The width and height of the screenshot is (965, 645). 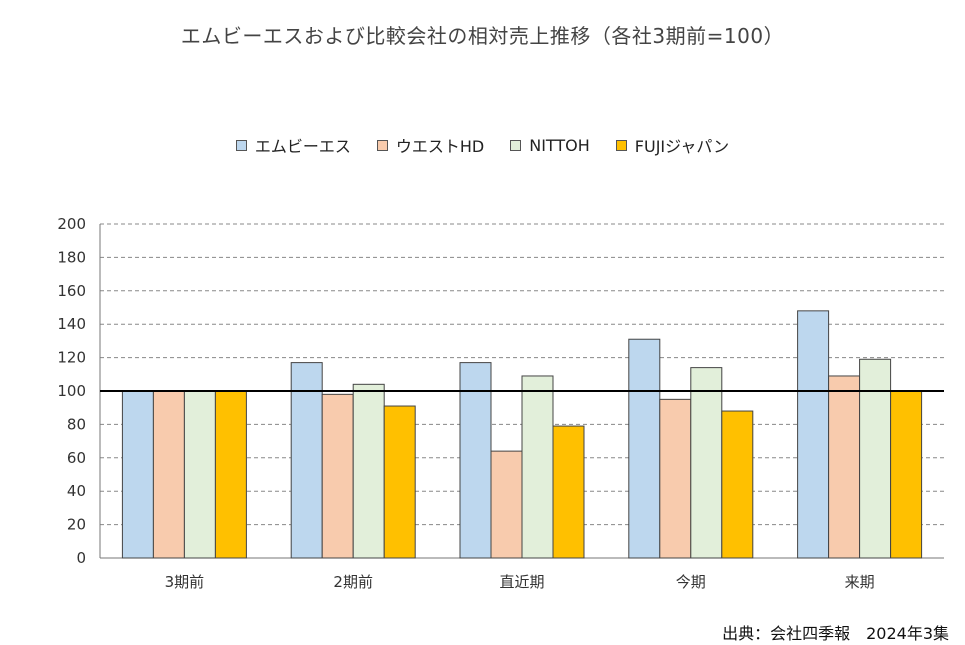 What do you see at coordinates (185, 582) in the screenshot?
I see `x-tick-label: 3期前` at bounding box center [185, 582].